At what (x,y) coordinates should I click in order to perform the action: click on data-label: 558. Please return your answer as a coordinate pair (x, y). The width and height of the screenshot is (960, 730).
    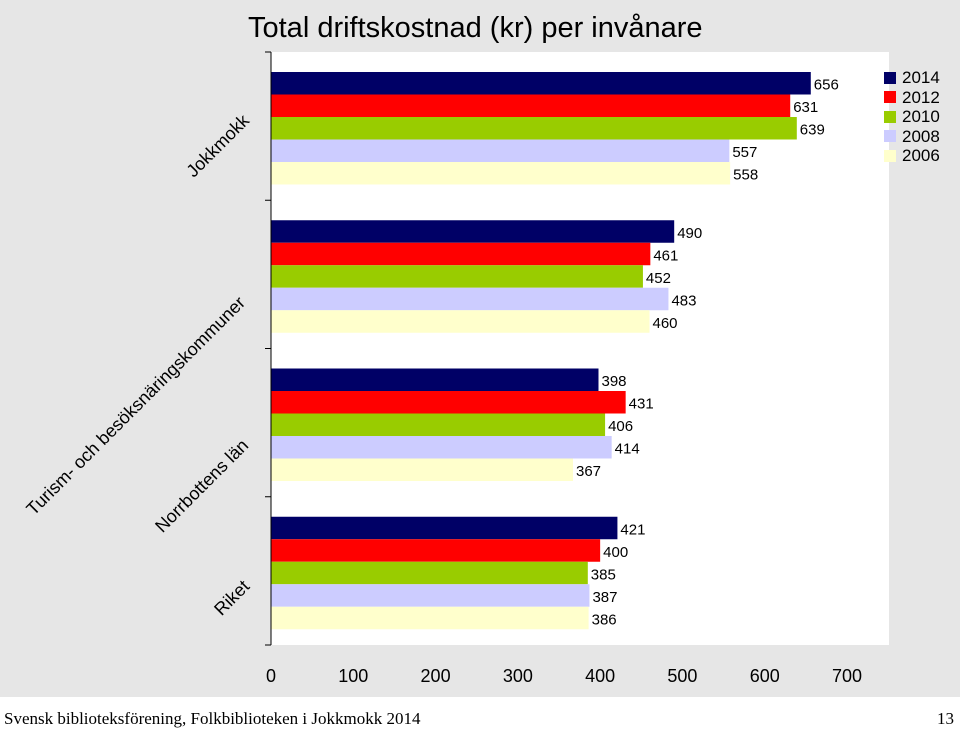
    Looking at the image, I should click on (745, 175).